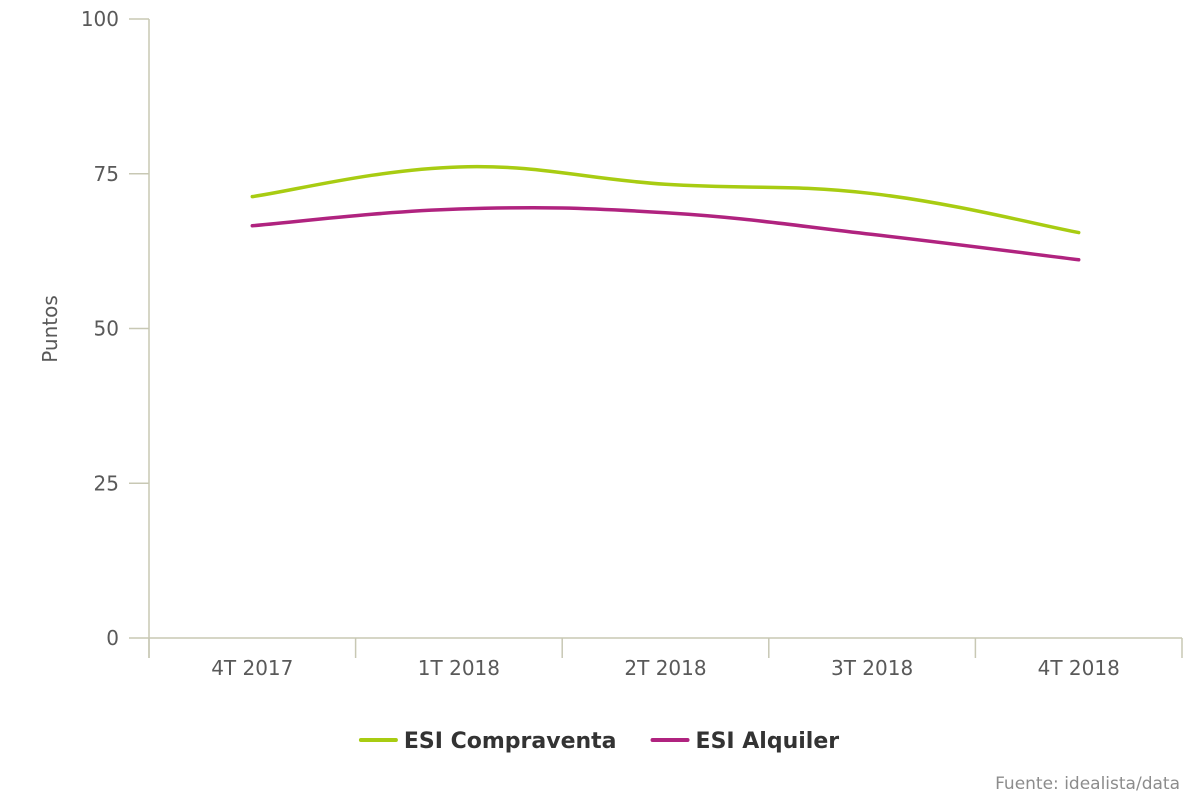 Image resolution: width=1200 pixels, height=800 pixels. Describe the element at coordinates (1079, 668) in the screenshot. I see `x-tick-label: 4T 2018` at that location.